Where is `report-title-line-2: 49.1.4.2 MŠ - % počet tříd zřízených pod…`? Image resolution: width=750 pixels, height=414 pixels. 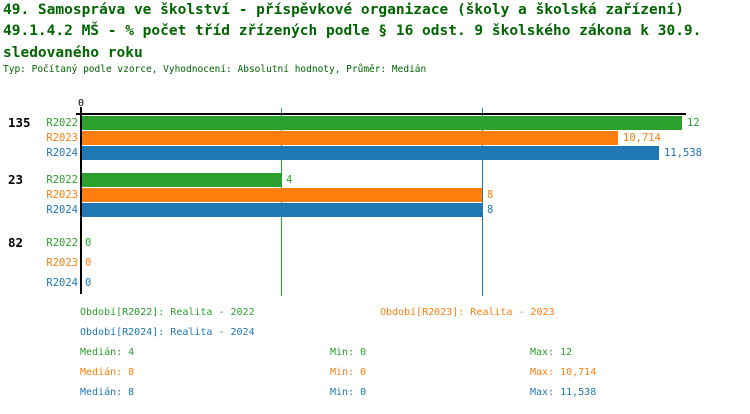
report-title-line-2: 49.1.4.2 MŠ - % počet tříd zřízených pod… is located at coordinates (352, 31).